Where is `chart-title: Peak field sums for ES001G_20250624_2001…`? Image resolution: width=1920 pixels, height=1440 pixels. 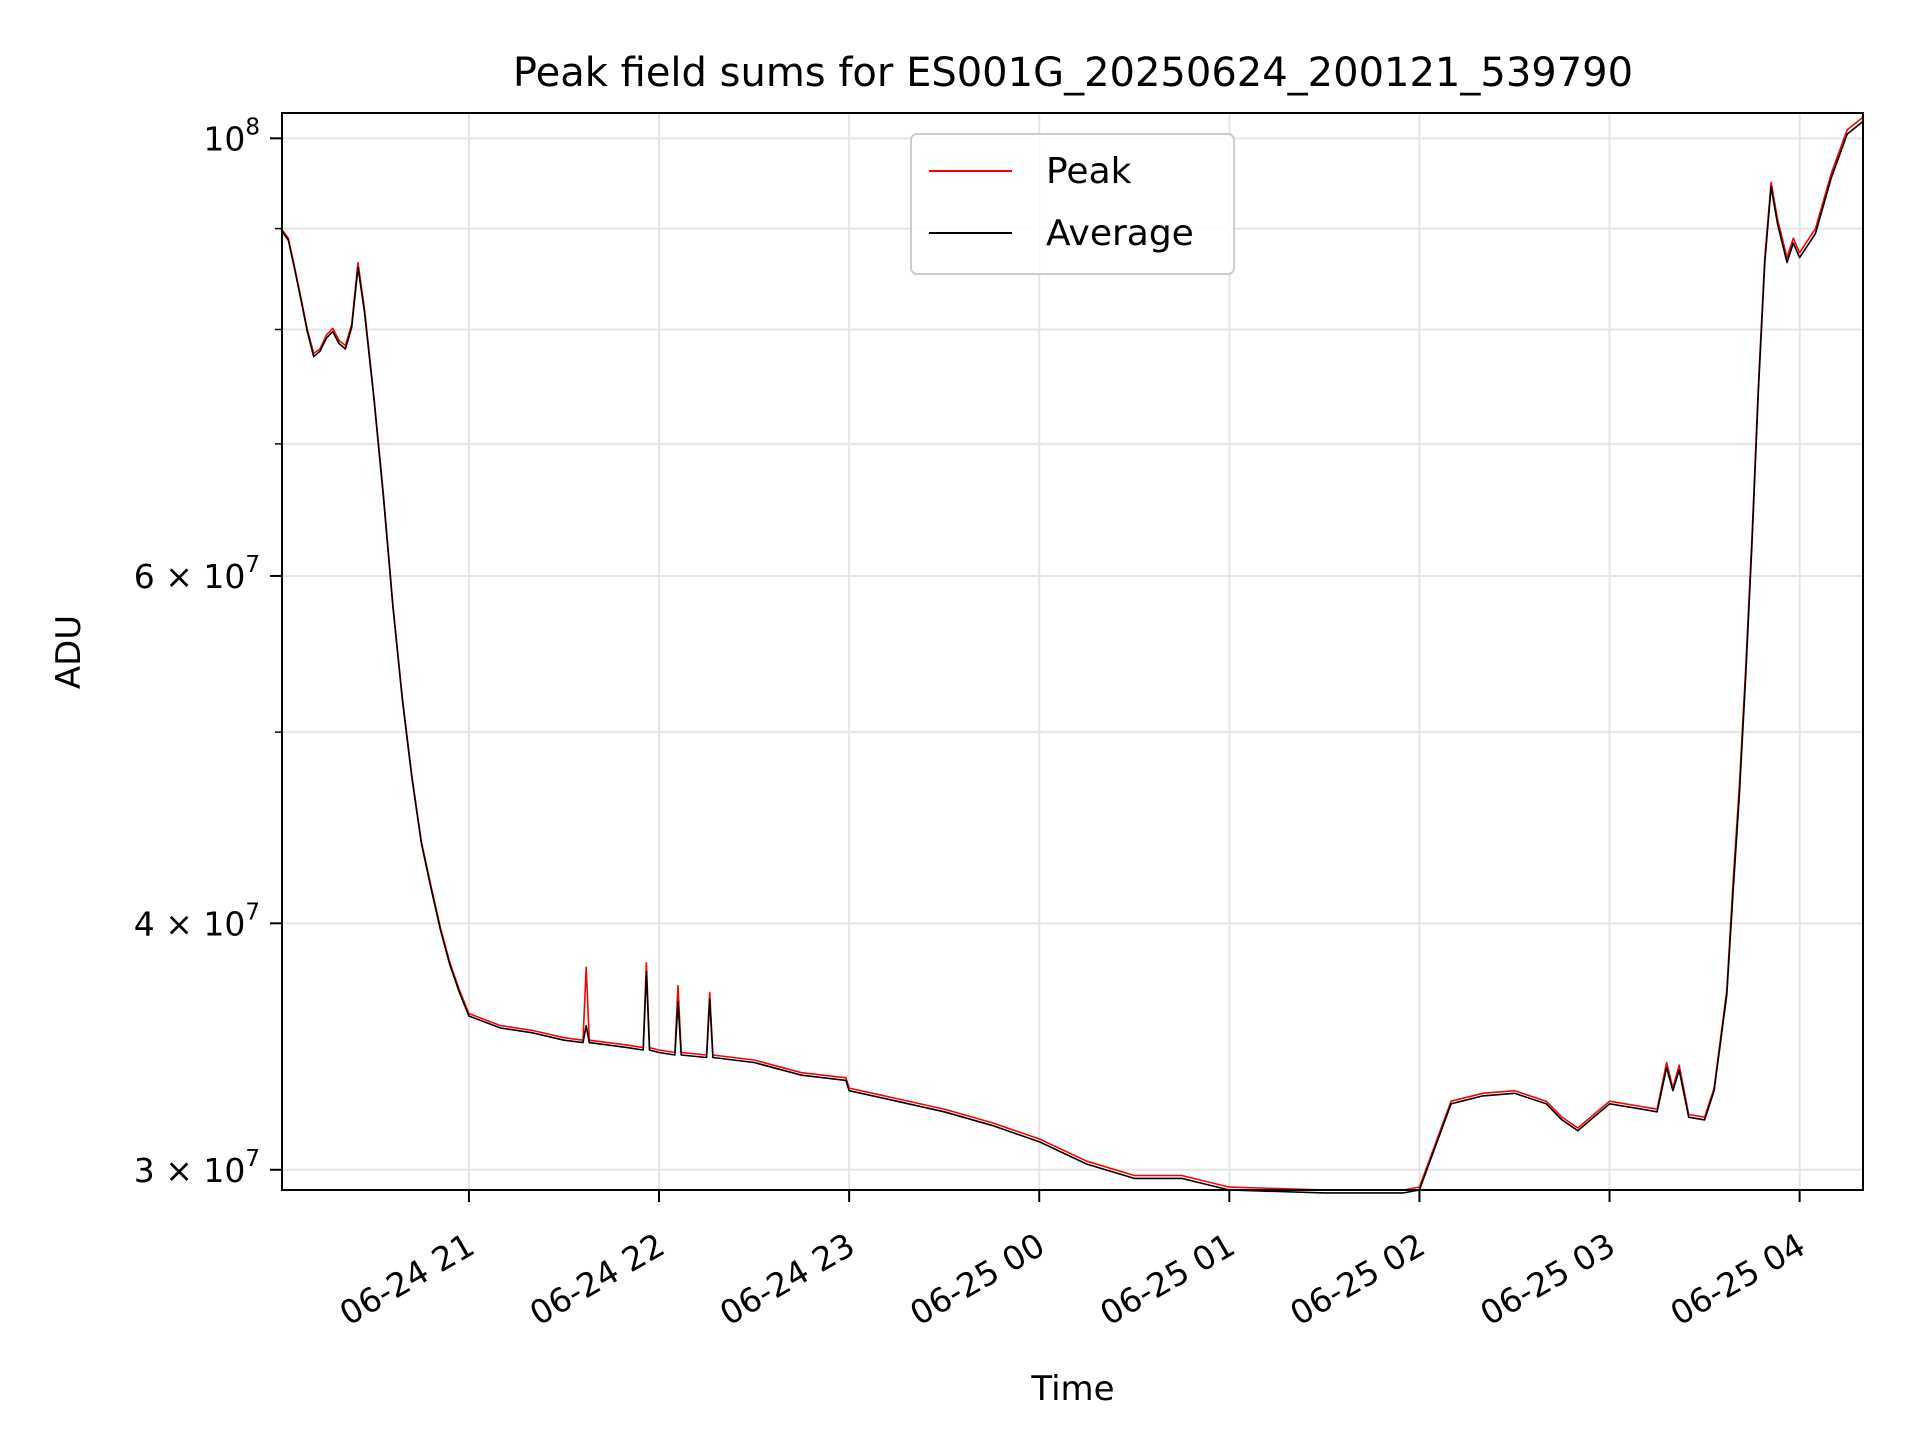 chart-title: Peak field sums for ES001G_20250624_2001… is located at coordinates (1073, 73).